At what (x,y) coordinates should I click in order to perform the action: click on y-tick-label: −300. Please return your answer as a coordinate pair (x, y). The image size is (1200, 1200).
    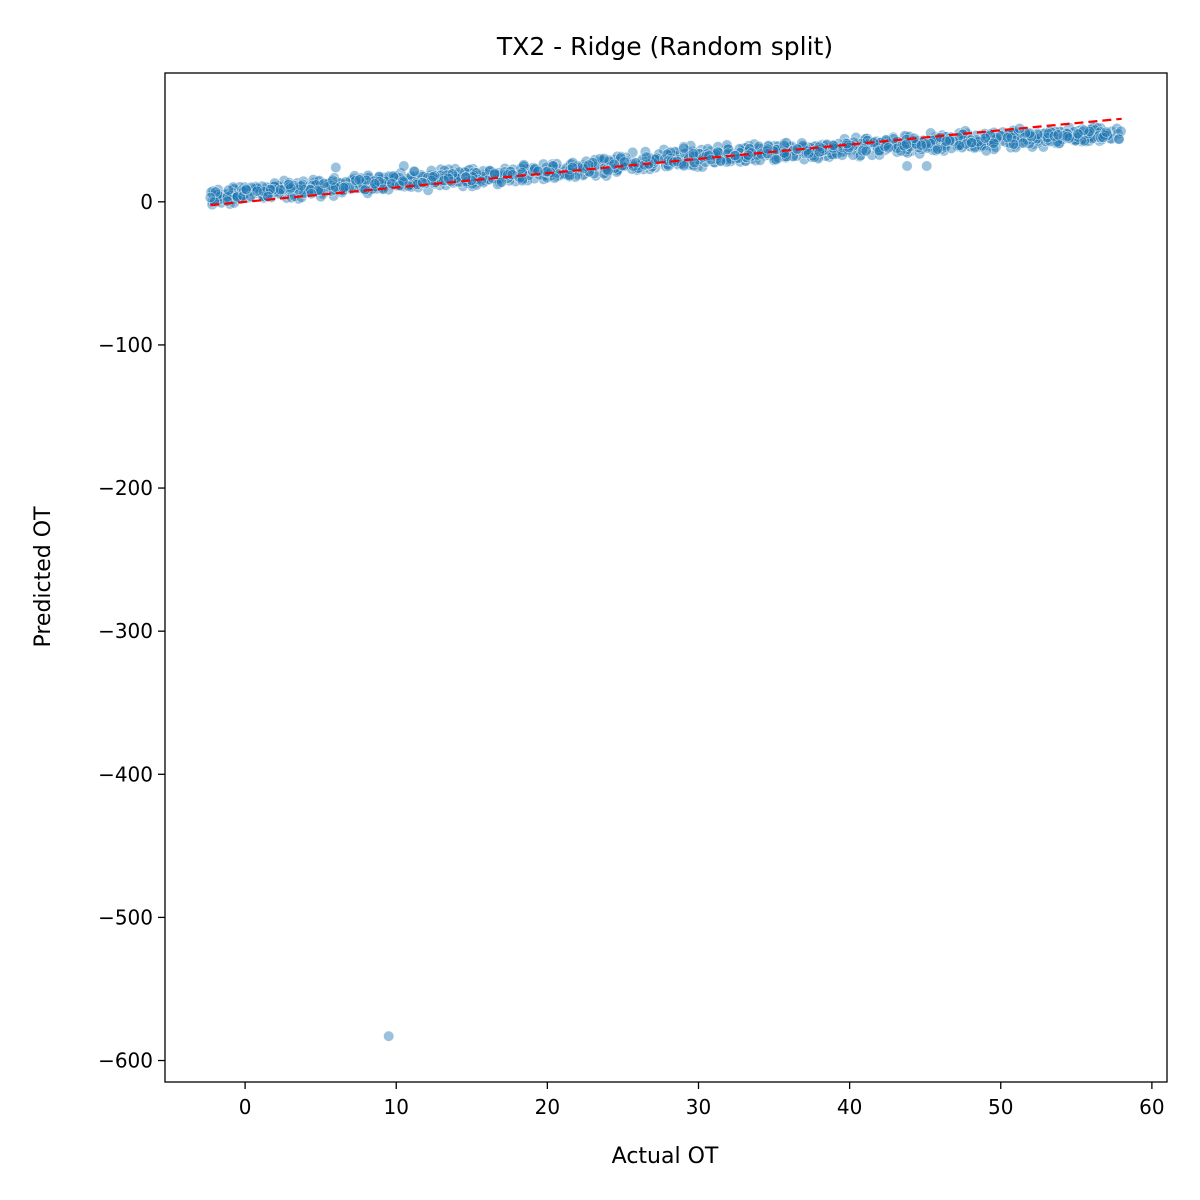
    Looking at the image, I should click on (125, 631).